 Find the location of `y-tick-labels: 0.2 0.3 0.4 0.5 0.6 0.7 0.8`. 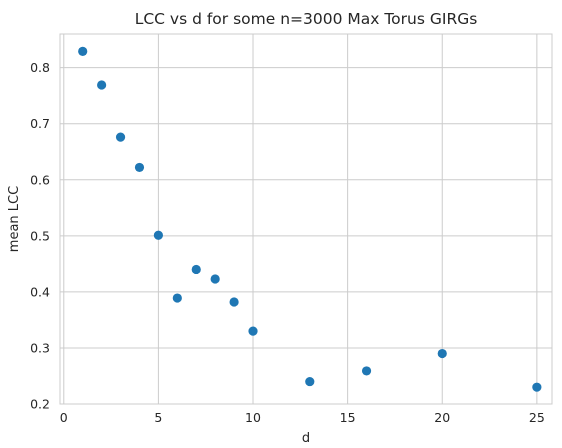

y-tick-labels: 0.2 0.3 0.4 0.5 0.6 0.7 0.8 is located at coordinates (40, 235).